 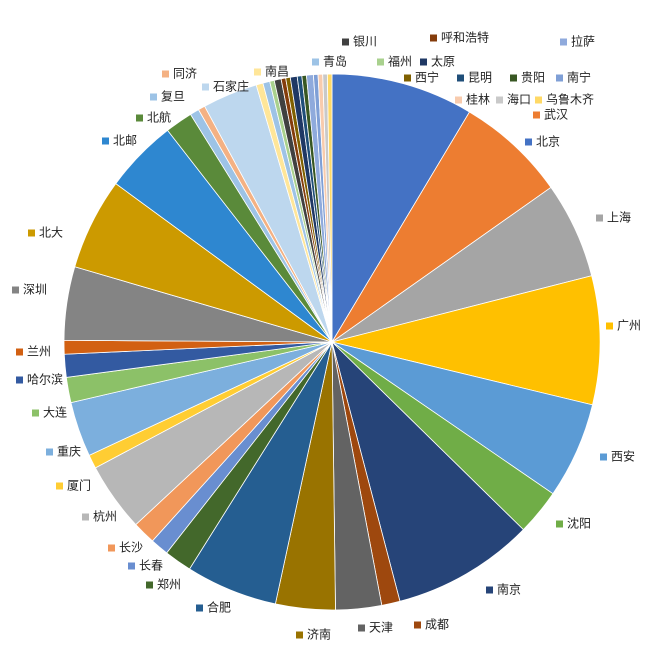 I want to click on slice-label: 太原, so click(x=443, y=61).